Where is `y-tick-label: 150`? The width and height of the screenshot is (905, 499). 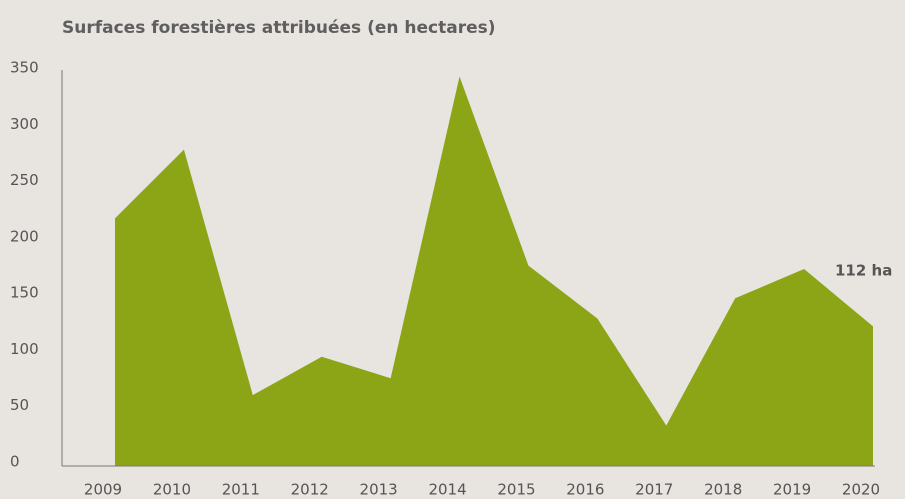
y-tick-label: 150 is located at coordinates (24, 293).